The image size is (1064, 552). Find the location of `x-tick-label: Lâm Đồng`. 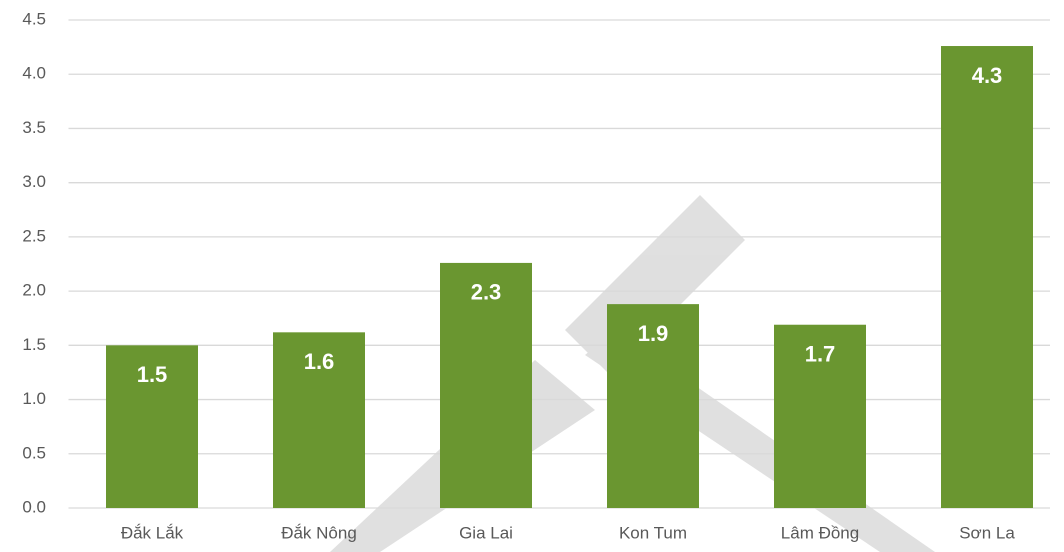

x-tick-label: Lâm Đồng is located at coordinates (820, 532).